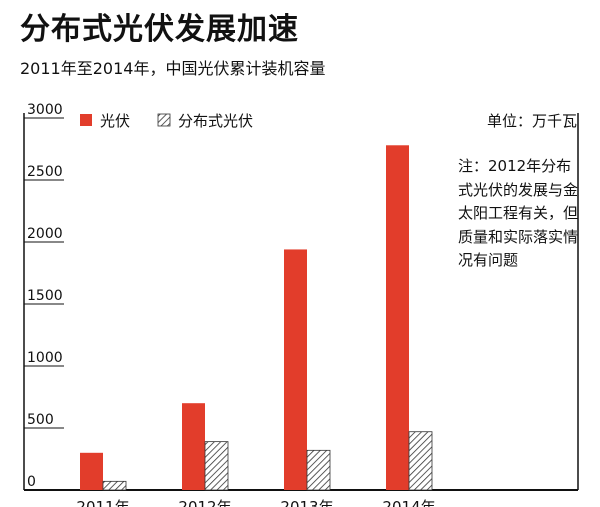 The image size is (600, 507). Describe the element at coordinates (115, 121) in the screenshot. I see `legend-label-solar: 光伏` at that location.